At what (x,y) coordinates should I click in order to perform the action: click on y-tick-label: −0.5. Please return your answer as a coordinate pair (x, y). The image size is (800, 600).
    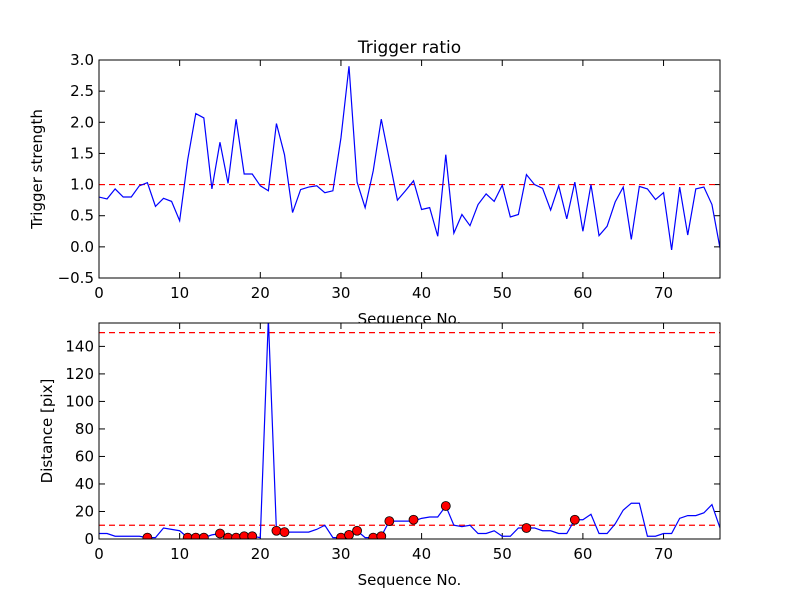
    Looking at the image, I should click on (76, 278).